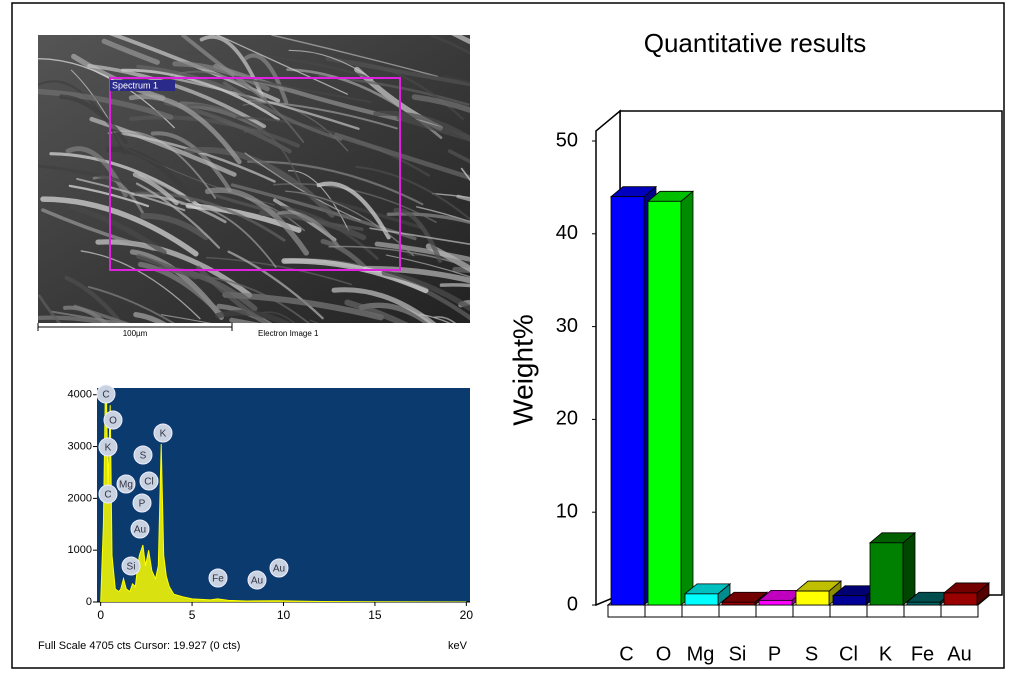 This screenshot has height=678, width=1014. What do you see at coordinates (567, 419) in the screenshot?
I see `y-tick-label: 20` at bounding box center [567, 419].